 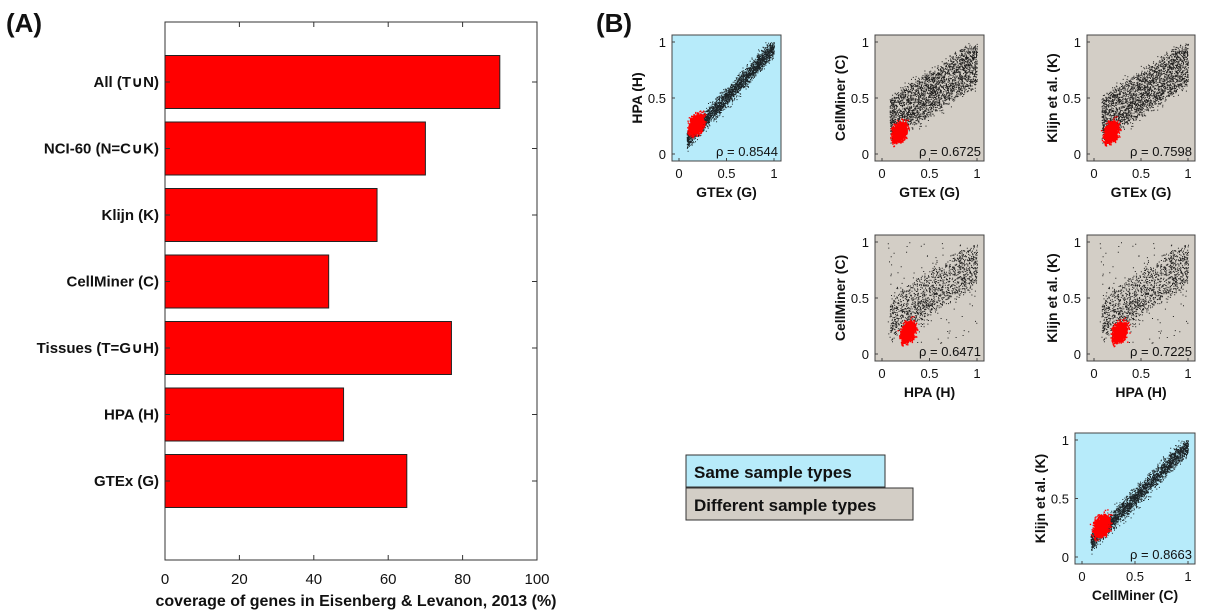 I want to click on rho-annotation: ρ = 0.7598, so click(x=1161, y=151).